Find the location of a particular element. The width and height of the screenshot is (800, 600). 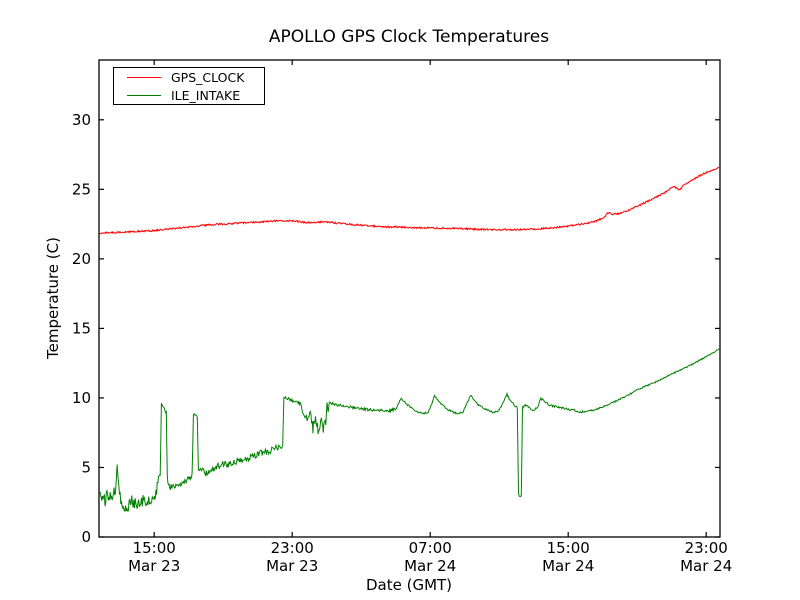

y-tick-label: 20 is located at coordinates (81, 259).